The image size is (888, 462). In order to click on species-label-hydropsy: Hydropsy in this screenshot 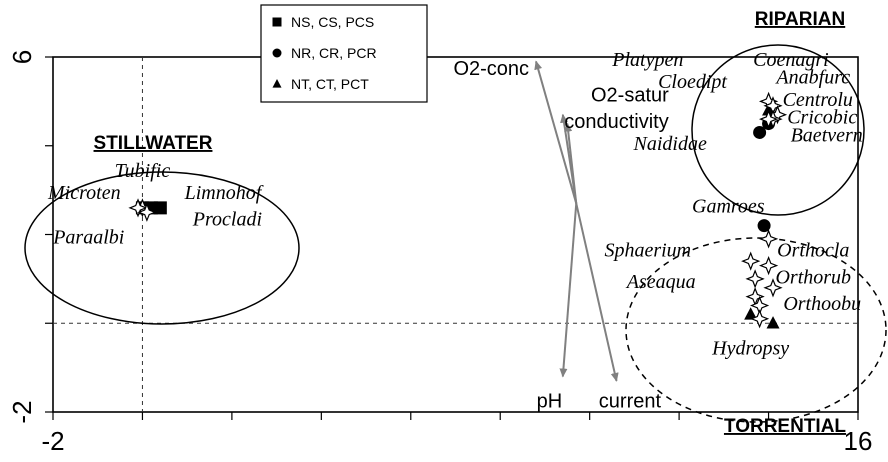, I will do `click(750, 348)`.